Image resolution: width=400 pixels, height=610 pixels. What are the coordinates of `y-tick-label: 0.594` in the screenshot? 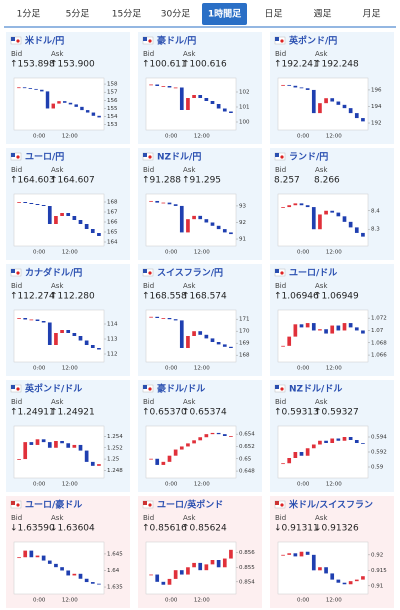 It's located at (379, 438).